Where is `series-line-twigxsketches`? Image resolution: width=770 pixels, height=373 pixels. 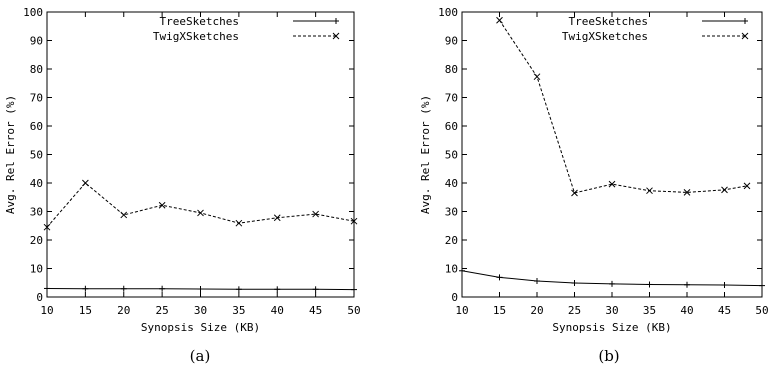 series-line-twigxsketches is located at coordinates (200, 205).